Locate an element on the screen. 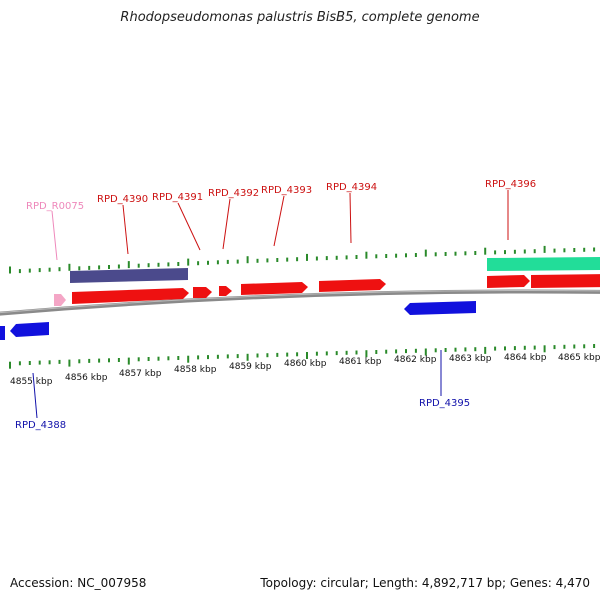 This screenshot has height=600, width=600. rna-arrow-rpd-r0075 is located at coordinates (60, 300).